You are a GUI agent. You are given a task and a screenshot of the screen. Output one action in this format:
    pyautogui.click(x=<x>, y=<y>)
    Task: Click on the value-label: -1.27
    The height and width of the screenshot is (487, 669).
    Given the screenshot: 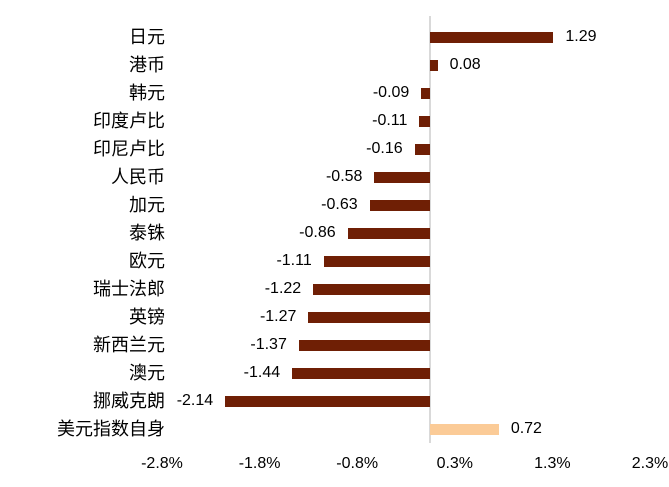 What is the action you would take?
    pyautogui.click(x=278, y=316)
    